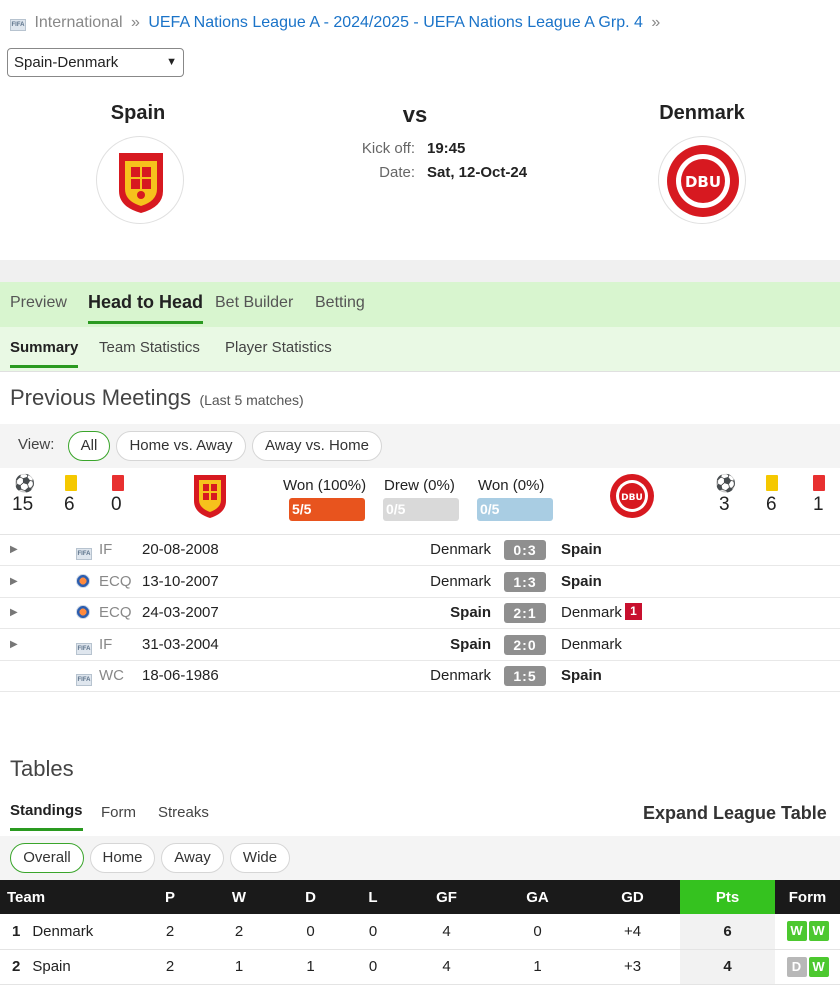 Image resolution: width=840 pixels, height=995 pixels. I want to click on col-points: Pts, so click(727, 897).